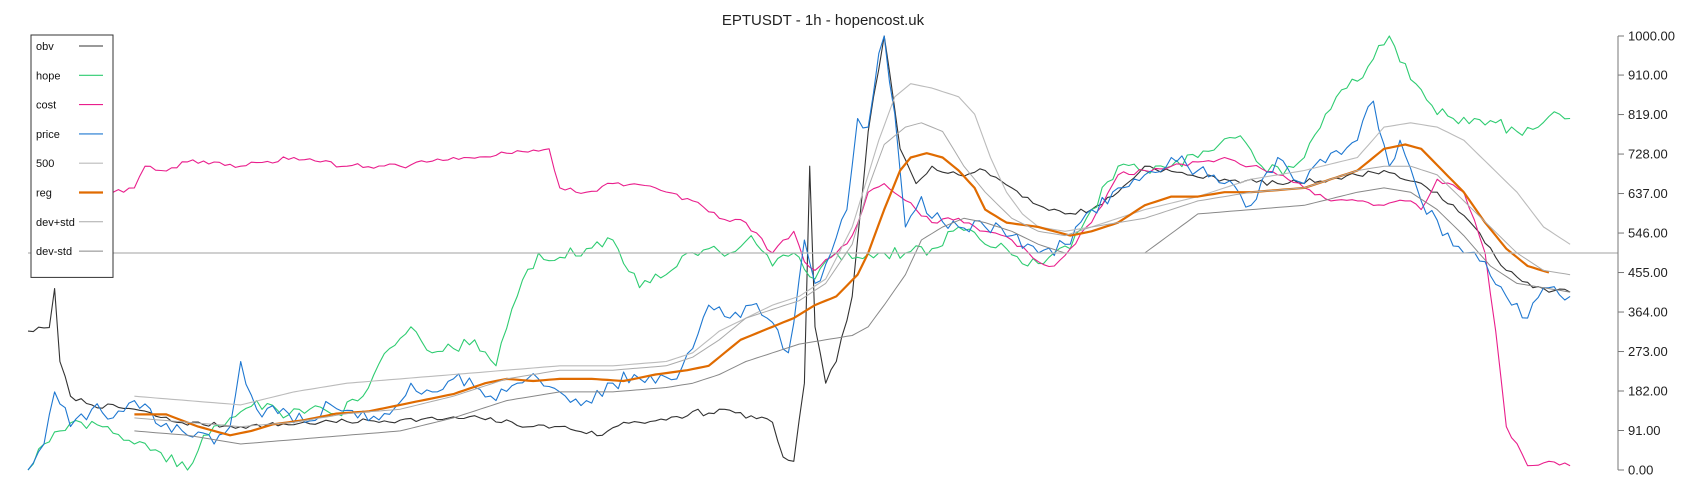 This screenshot has height=500, width=1700. I want to click on y-tick-label: 546.00, so click(1648, 233).